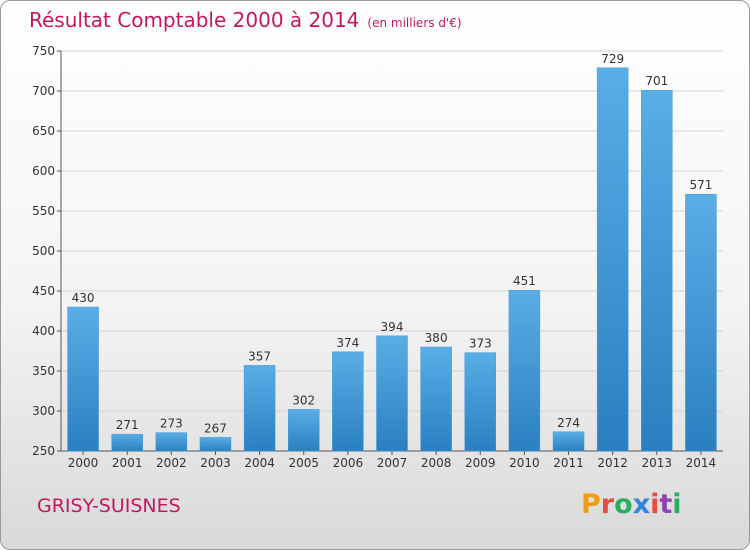 The height and width of the screenshot is (550, 750). What do you see at coordinates (568, 423) in the screenshot?
I see `data-label: 274` at bounding box center [568, 423].